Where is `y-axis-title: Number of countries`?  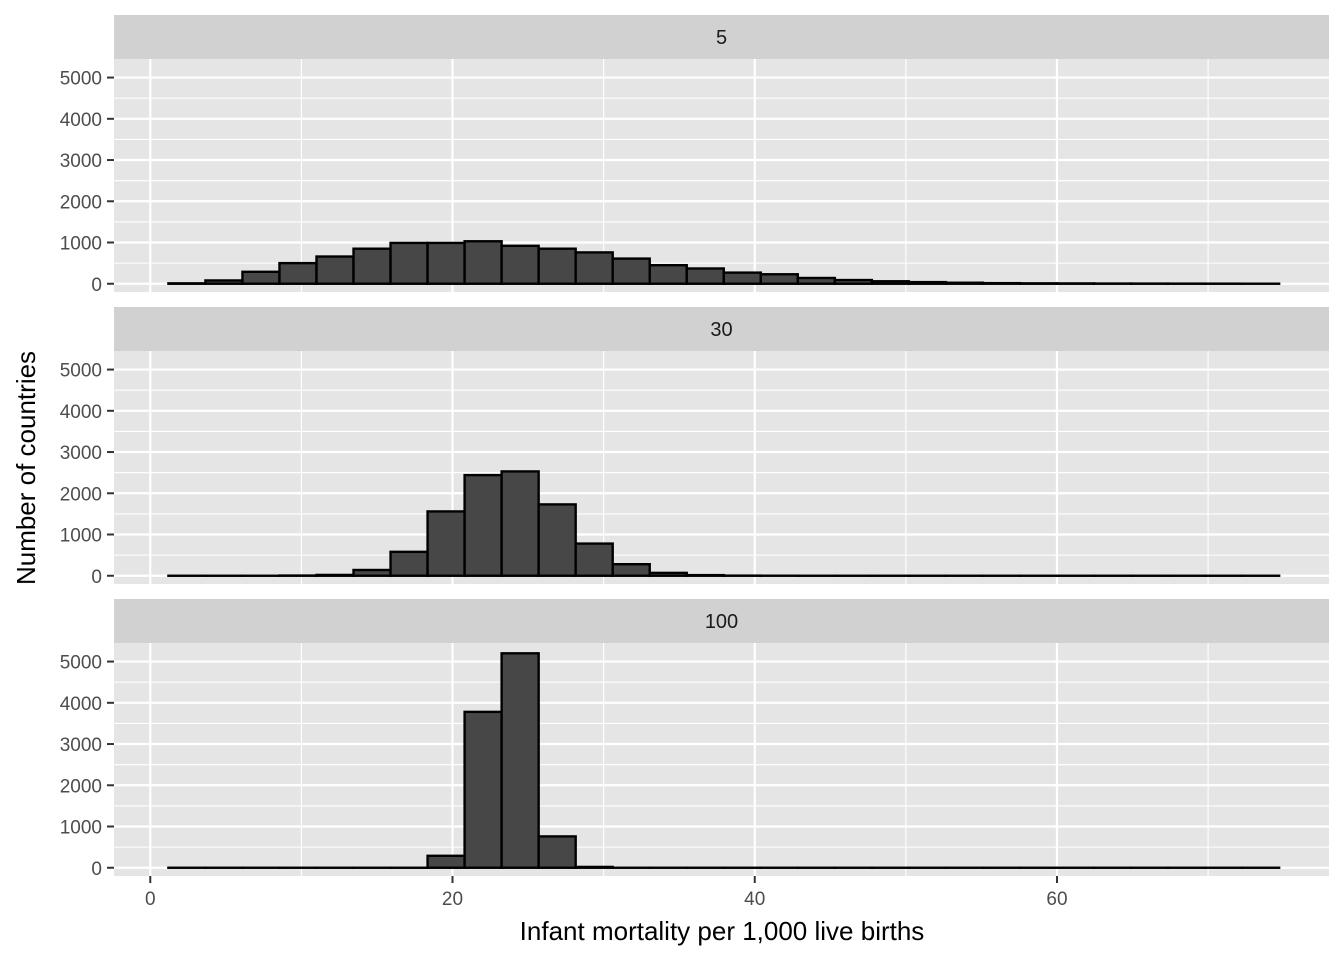
y-axis-title: Number of countries is located at coordinates (26, 468).